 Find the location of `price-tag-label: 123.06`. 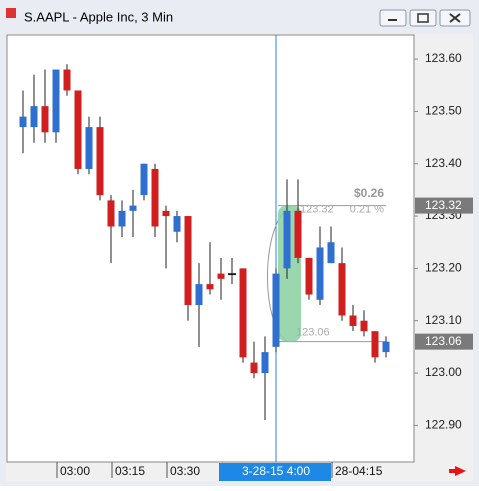

price-tag-label: 123.06 is located at coordinates (443, 341).